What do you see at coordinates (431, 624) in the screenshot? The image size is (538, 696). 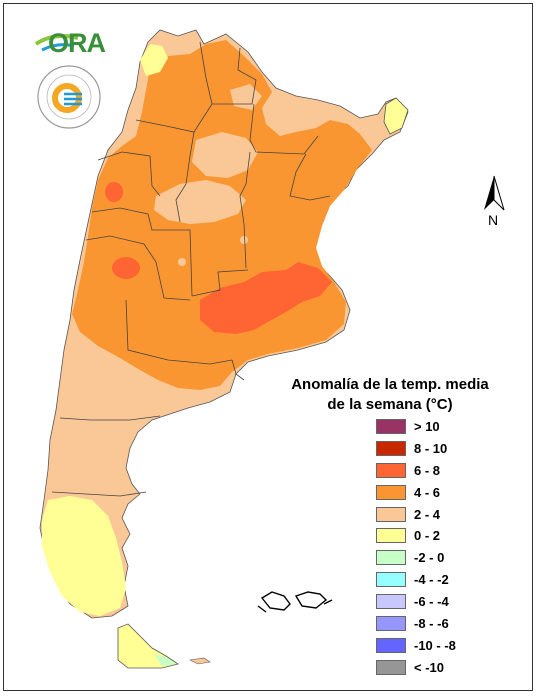 I see `legend-label: -8 - -6` at bounding box center [431, 624].